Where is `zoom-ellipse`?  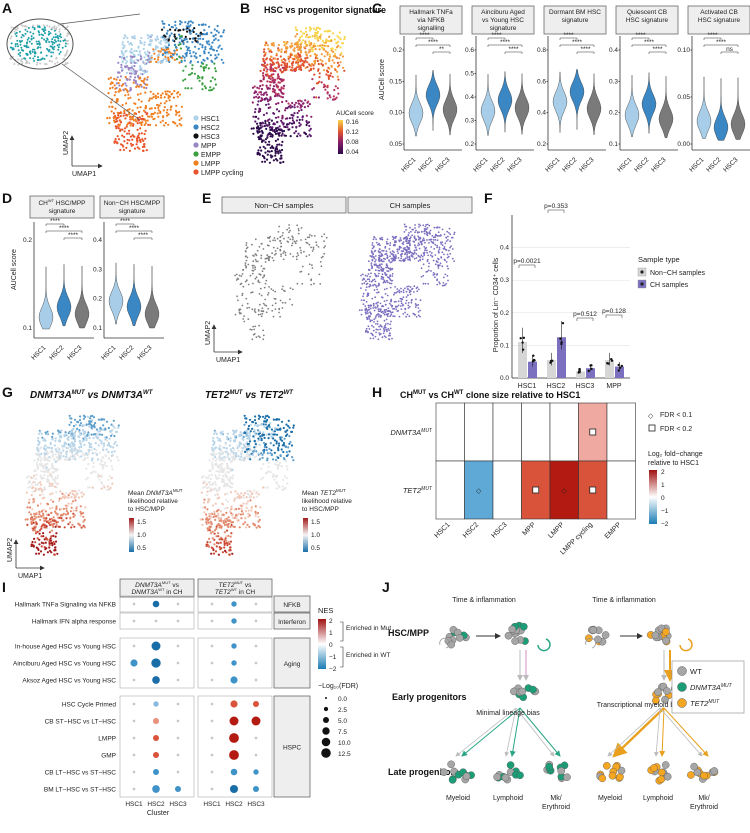
zoom-ellipse is located at coordinates (40, 44).